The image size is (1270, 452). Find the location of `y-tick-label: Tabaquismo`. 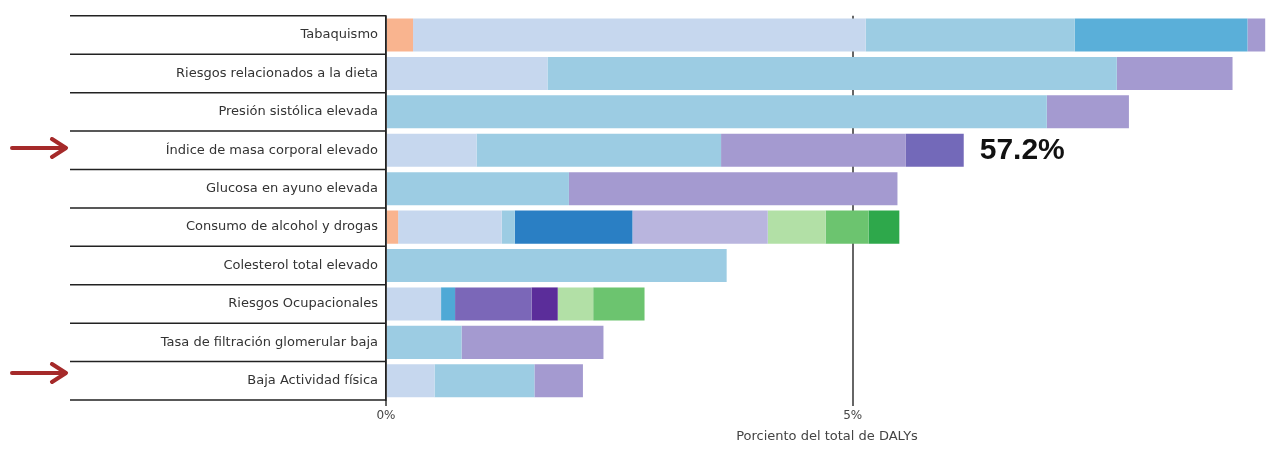

y-tick-label: Tabaquismo is located at coordinates (339, 34).